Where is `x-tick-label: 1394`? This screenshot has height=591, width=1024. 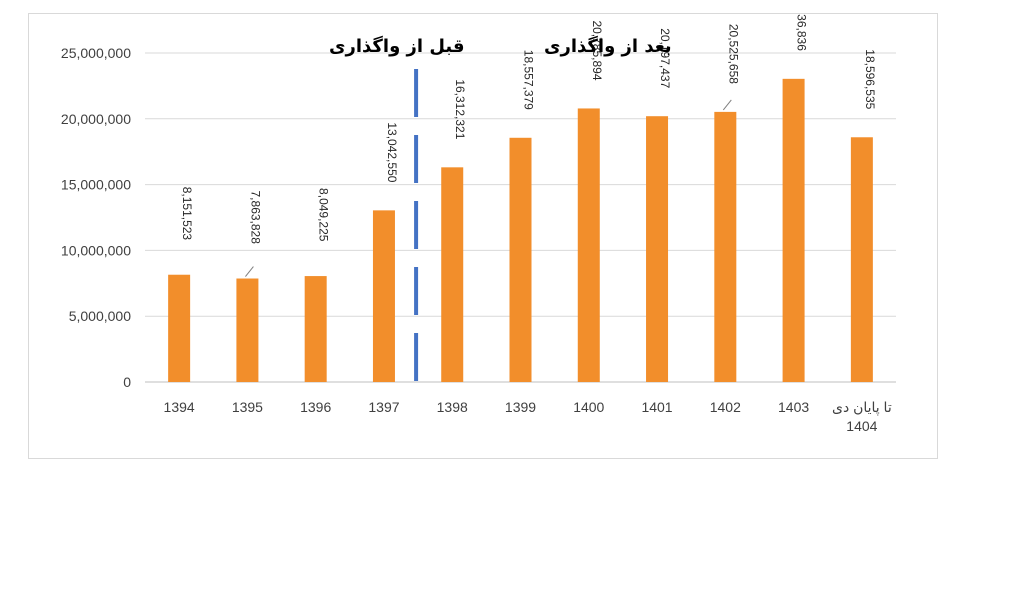
x-tick-label: 1394 is located at coordinates (179, 407).